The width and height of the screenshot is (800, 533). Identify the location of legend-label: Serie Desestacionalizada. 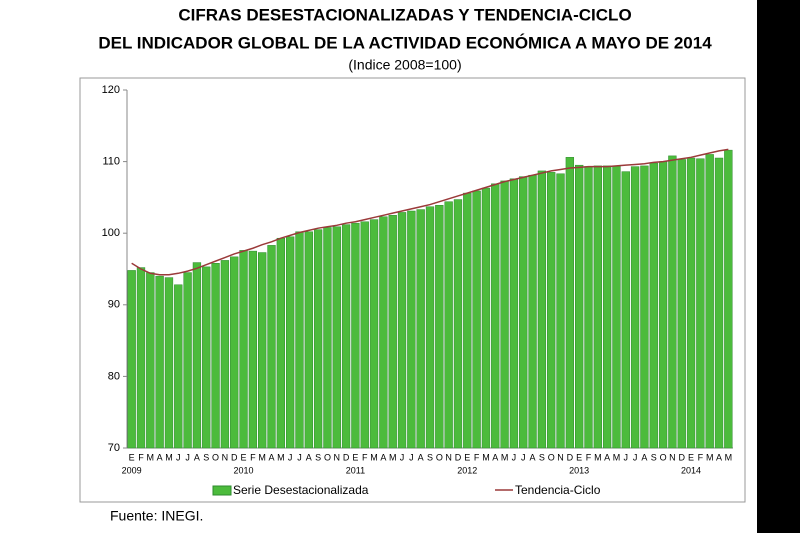
(301, 490).